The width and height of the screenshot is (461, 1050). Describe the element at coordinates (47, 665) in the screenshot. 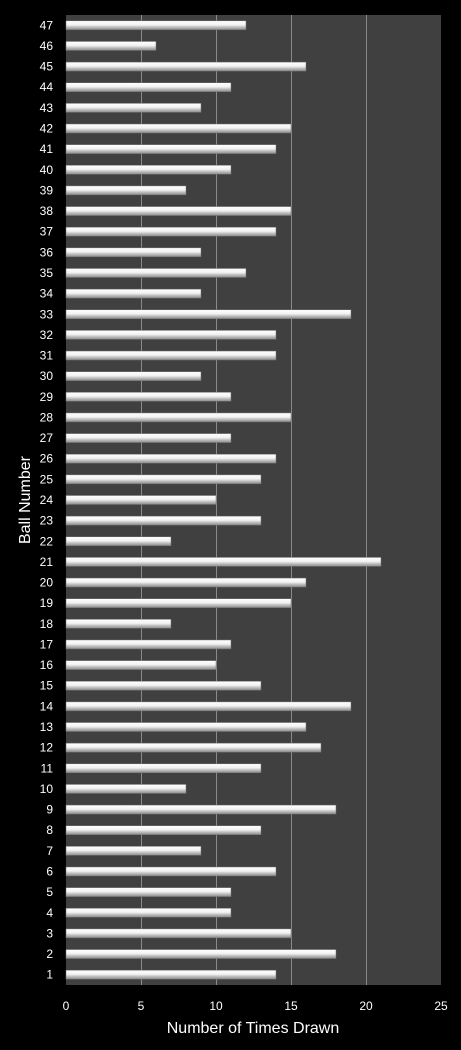

I see `y-tick-label: 16` at that location.